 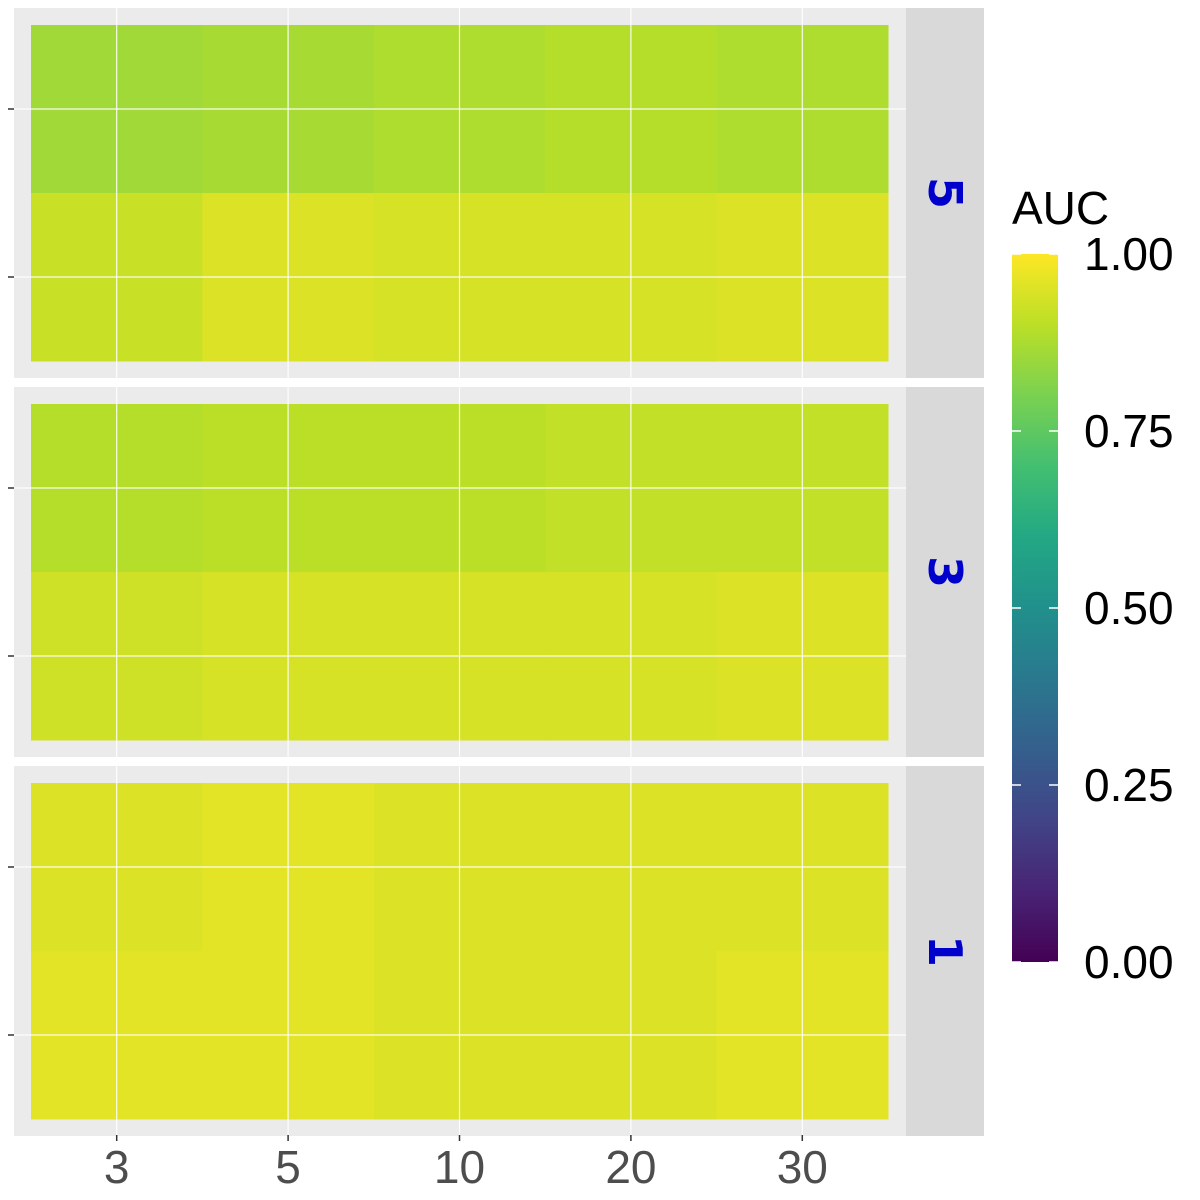 I want to click on legend-label: 0.25, so click(x=1129, y=785).